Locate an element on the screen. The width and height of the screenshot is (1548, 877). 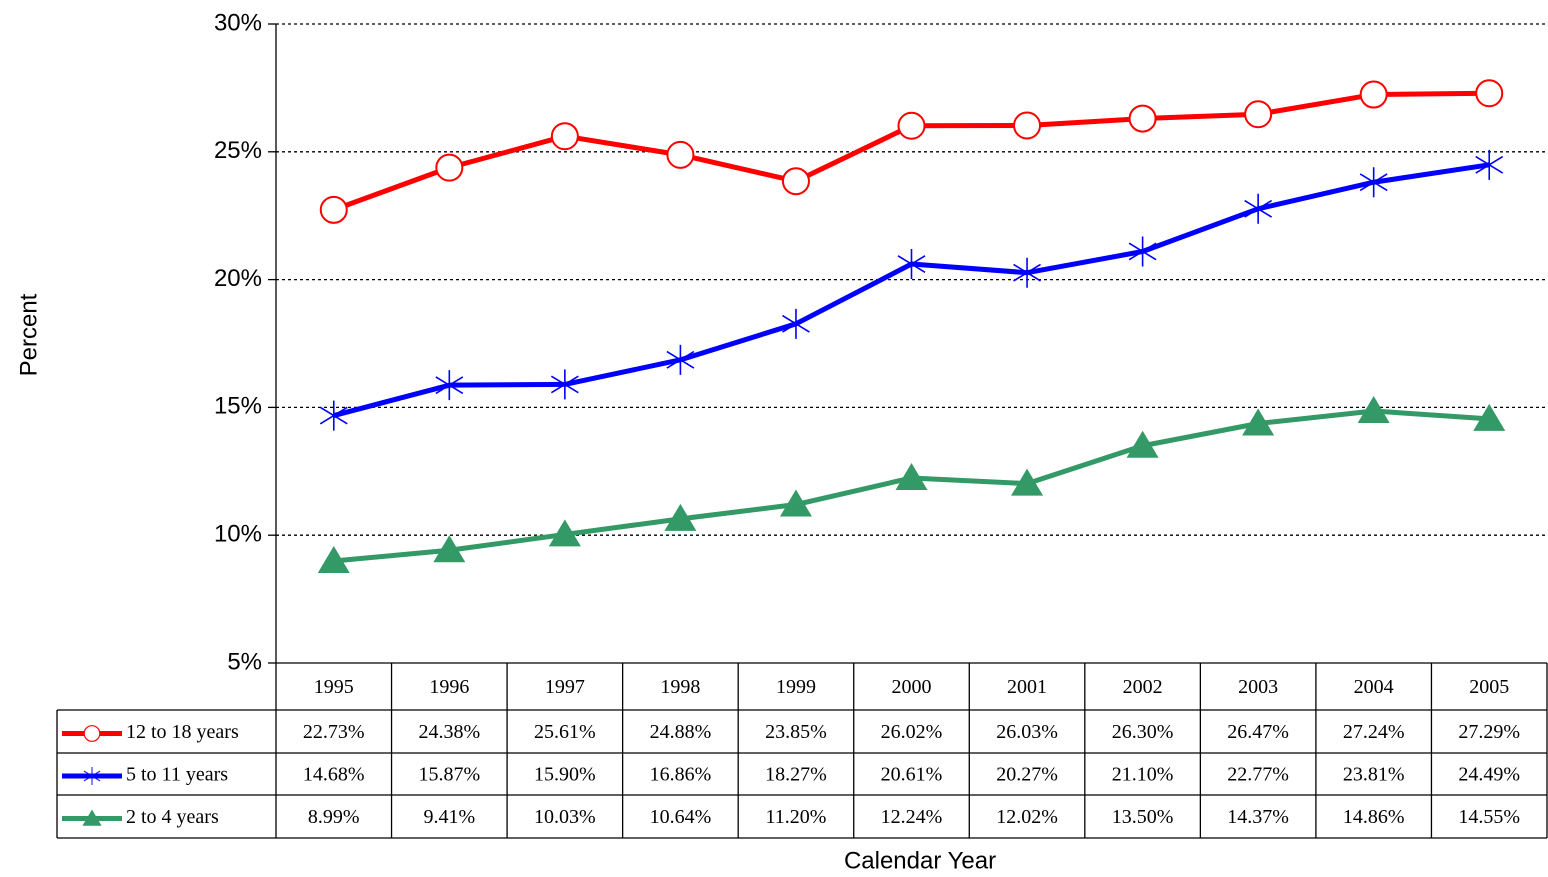
table-cell: 13.50% is located at coordinates (1143, 817).